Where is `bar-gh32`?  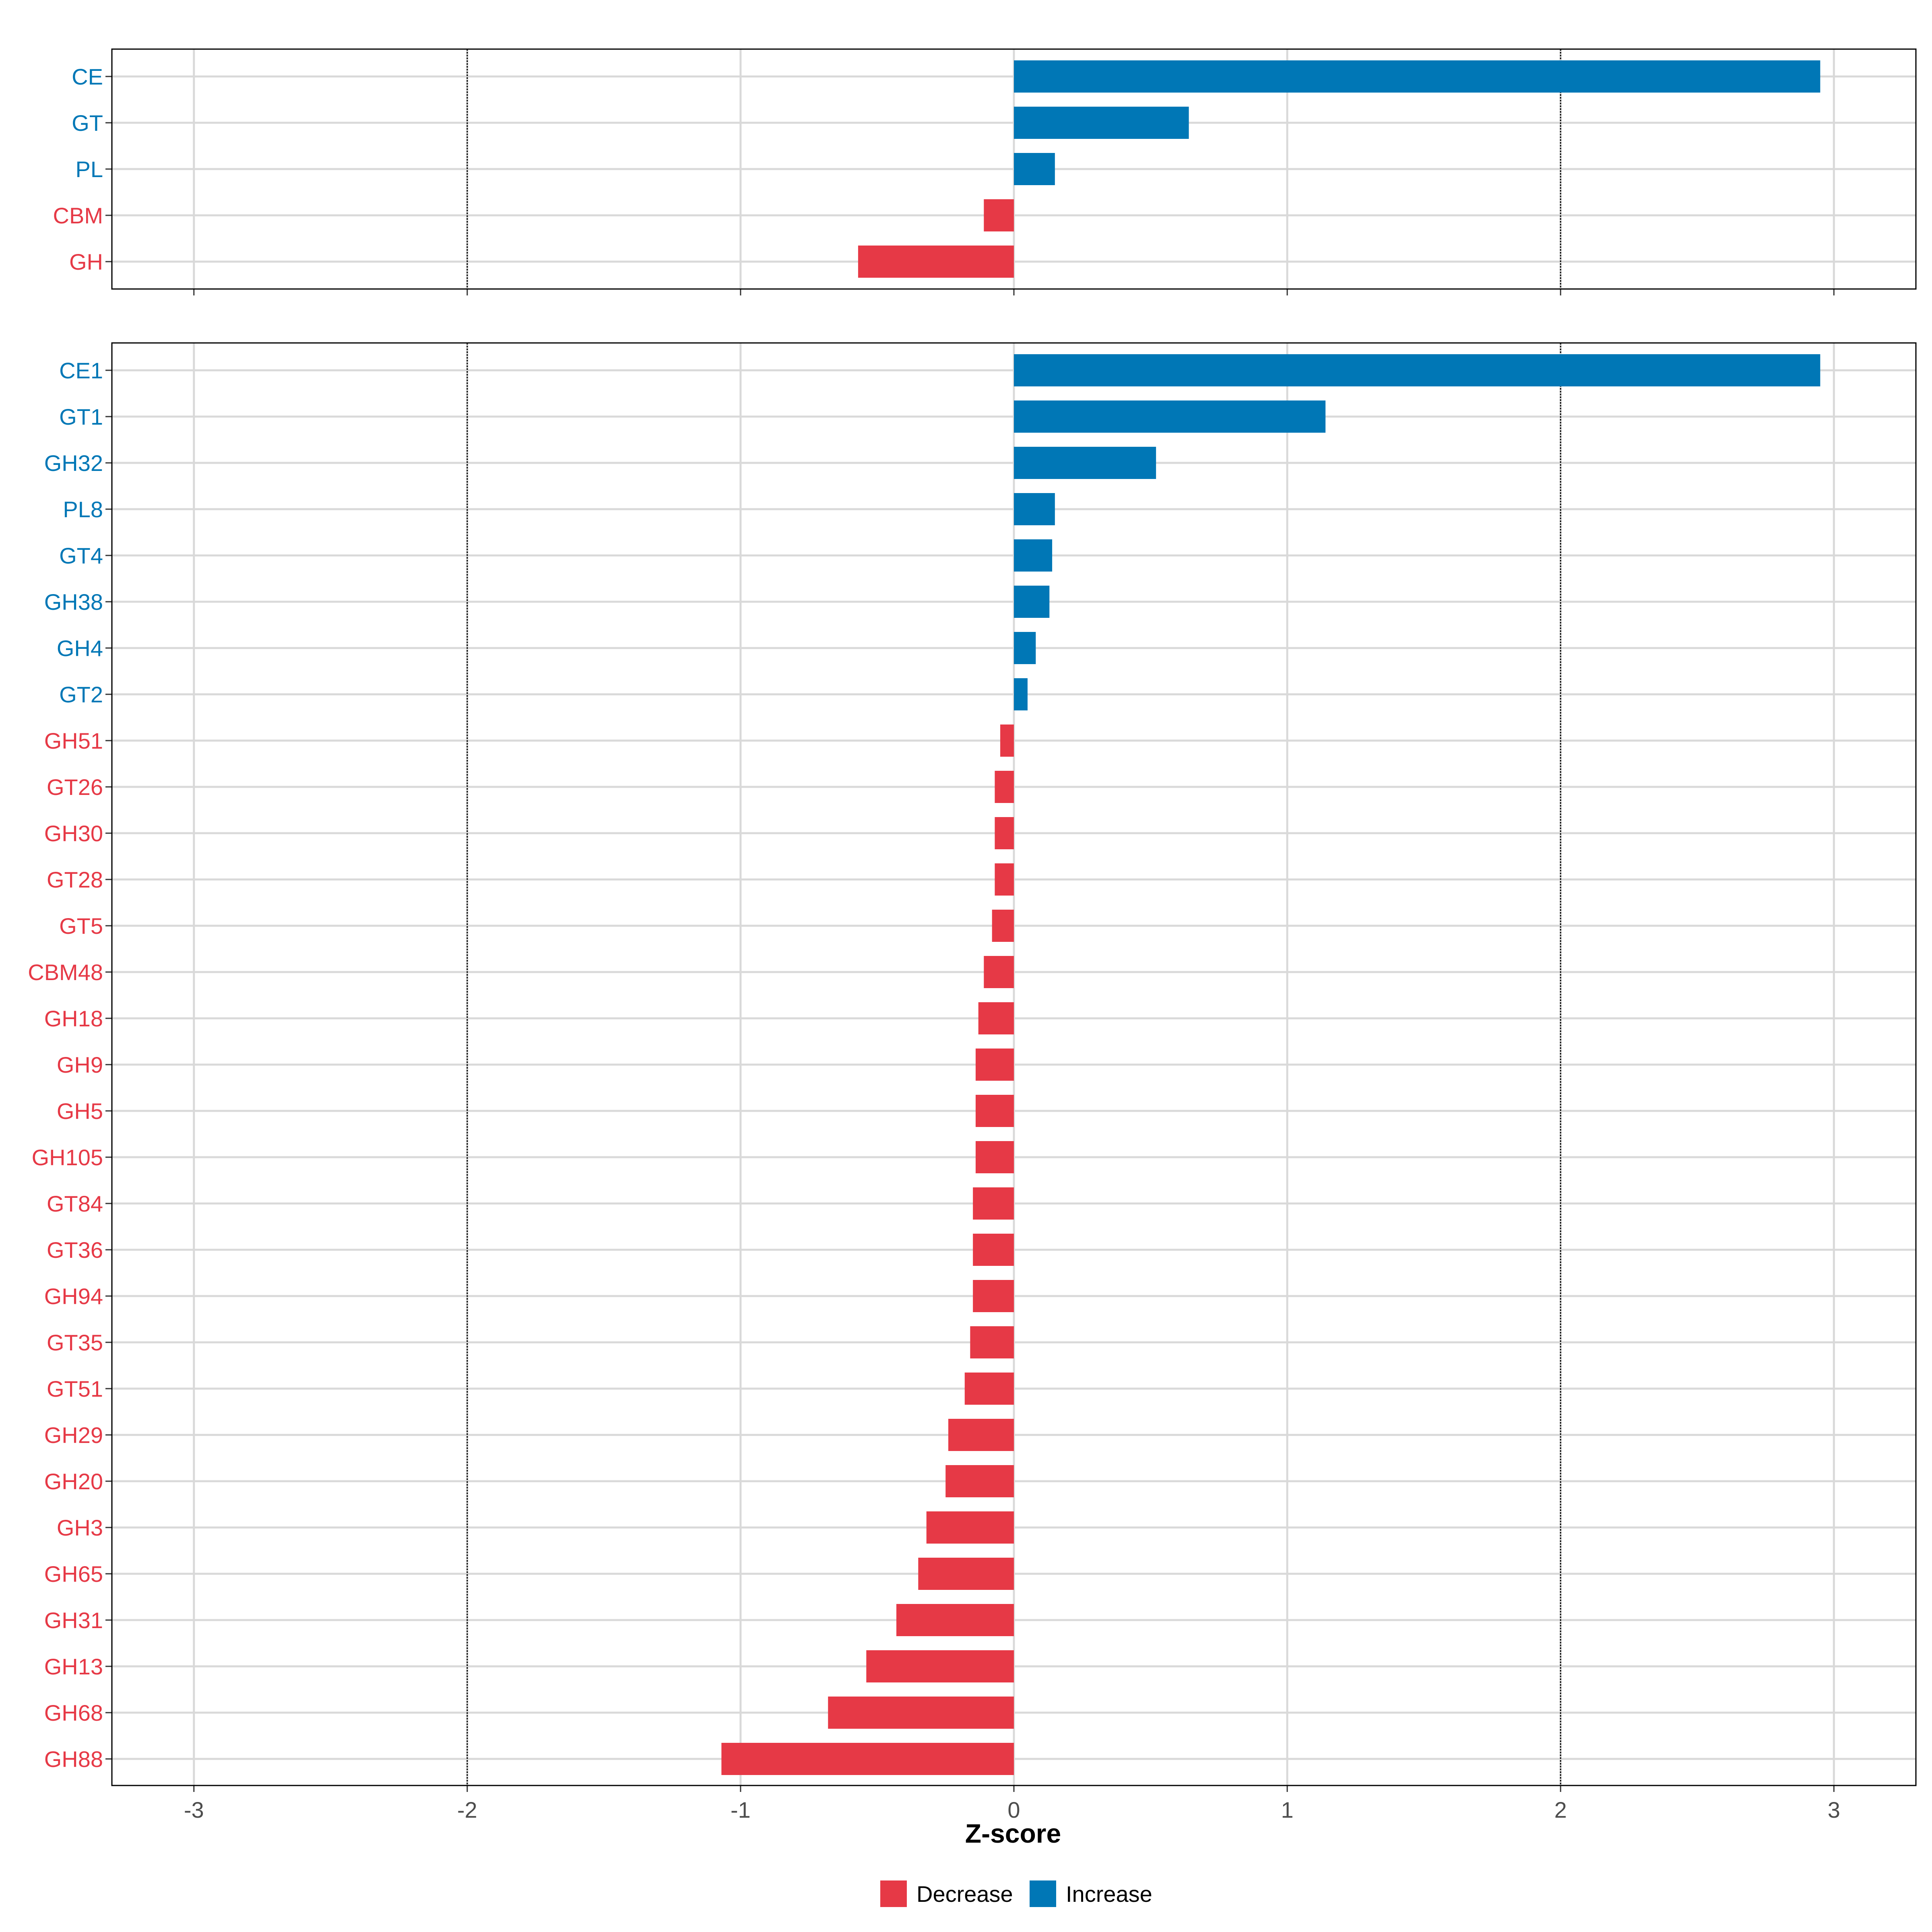 bar-gh32 is located at coordinates (1085, 463).